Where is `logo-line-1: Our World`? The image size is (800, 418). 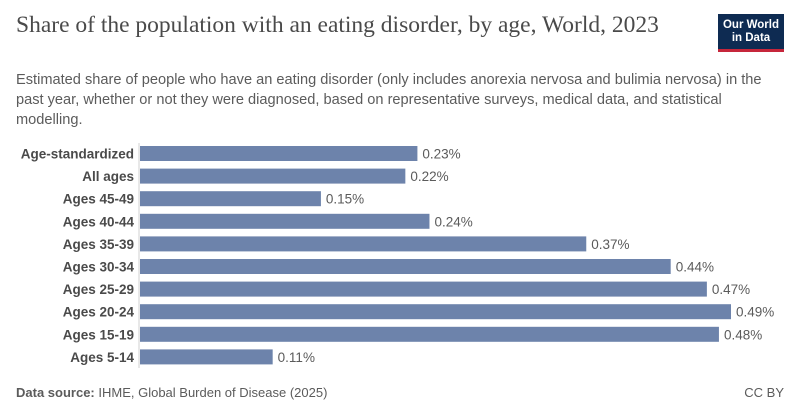
logo-line-1: Our World is located at coordinates (750, 25).